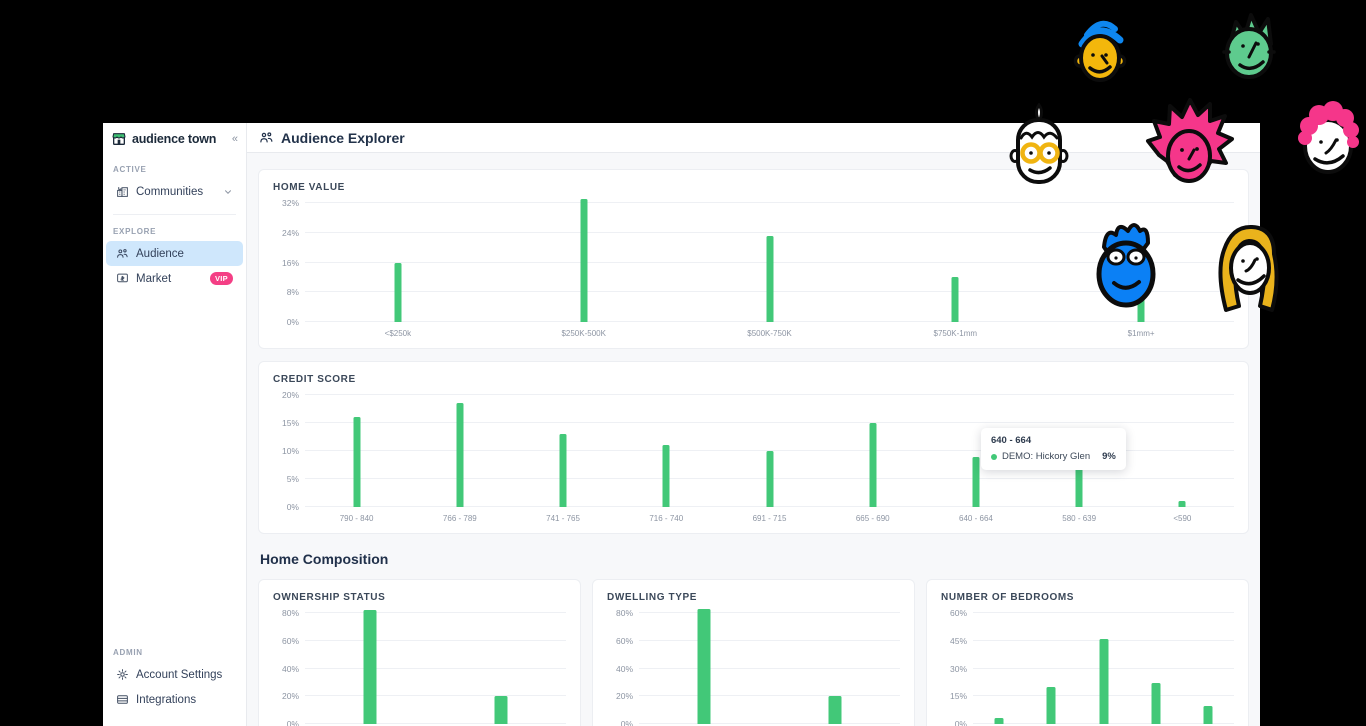 Image resolution: width=1366 pixels, height=726 pixels. Describe the element at coordinates (1053, 449) in the screenshot. I see `chart-tooltip: 640 - 664 DEMO: Hickory Glen 9%` at that location.